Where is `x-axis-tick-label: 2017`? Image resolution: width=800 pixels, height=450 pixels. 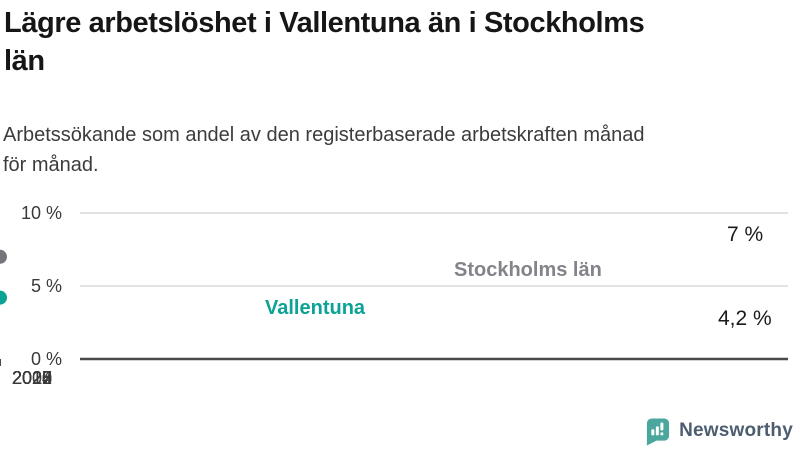 x-axis-tick-label: 2017 is located at coordinates (32, 378).